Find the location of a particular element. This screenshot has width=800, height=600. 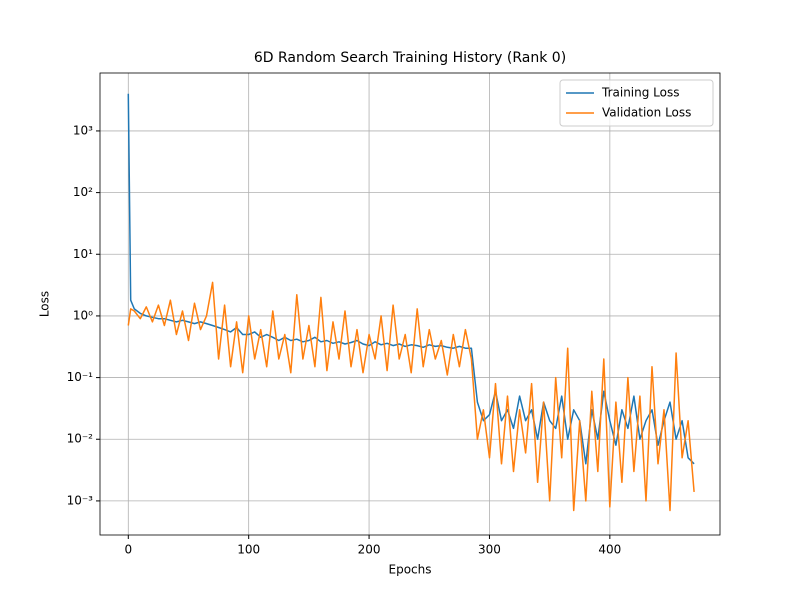

x-tick-label: 400 is located at coordinates (609, 550).